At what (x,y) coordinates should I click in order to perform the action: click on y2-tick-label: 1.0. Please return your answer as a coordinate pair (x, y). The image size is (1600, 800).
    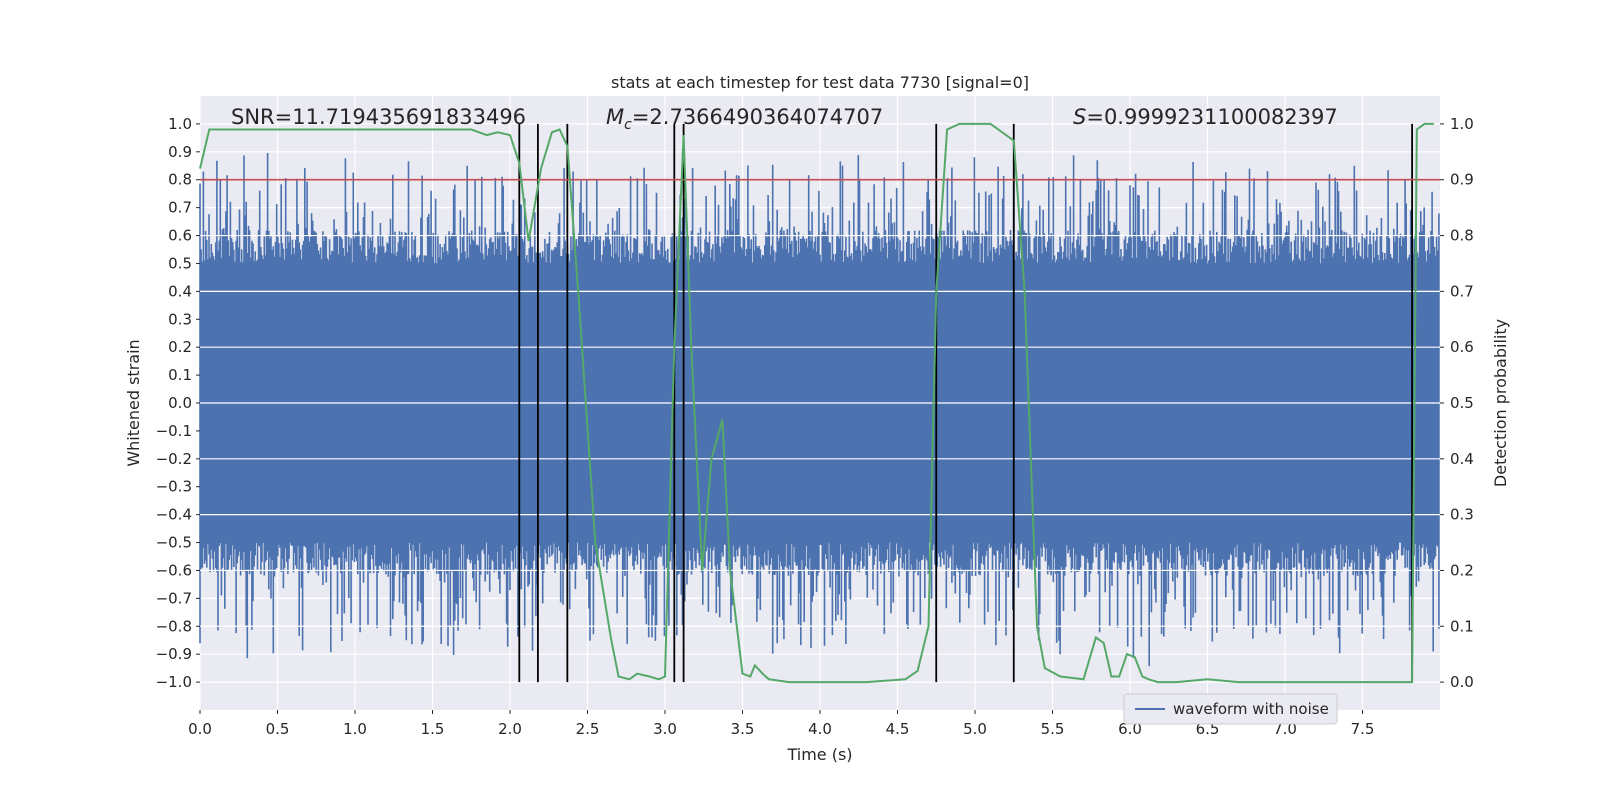
    Looking at the image, I should click on (1462, 124).